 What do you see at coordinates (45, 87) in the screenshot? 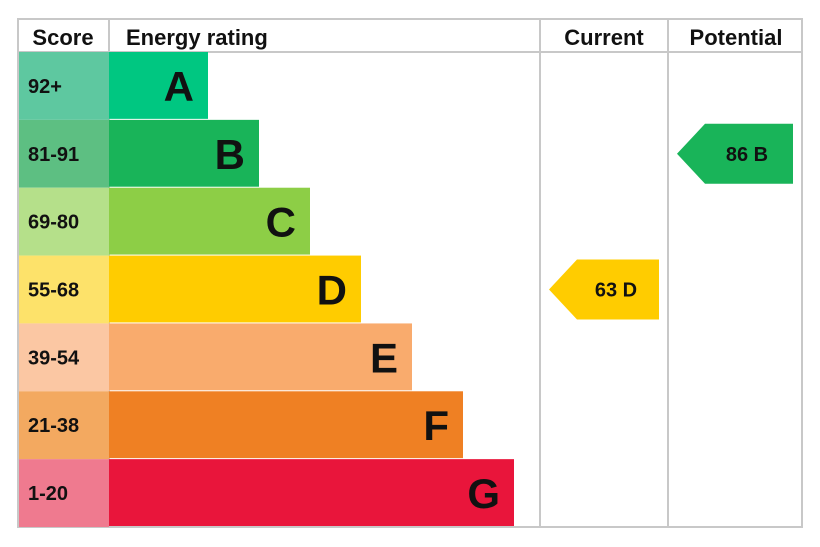
I see `score-range-A: 92+` at bounding box center [45, 87].